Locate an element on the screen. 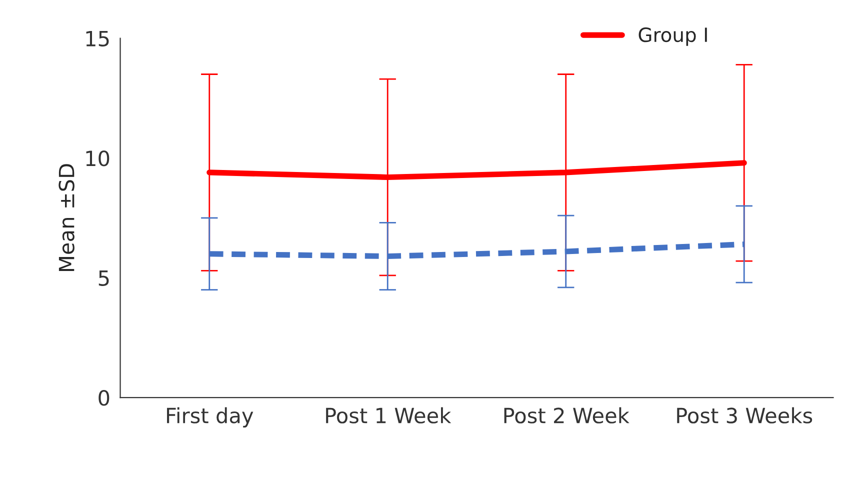 This screenshot has width=859, height=479. x-tick-label: Post 3 Weeks is located at coordinates (744, 415).